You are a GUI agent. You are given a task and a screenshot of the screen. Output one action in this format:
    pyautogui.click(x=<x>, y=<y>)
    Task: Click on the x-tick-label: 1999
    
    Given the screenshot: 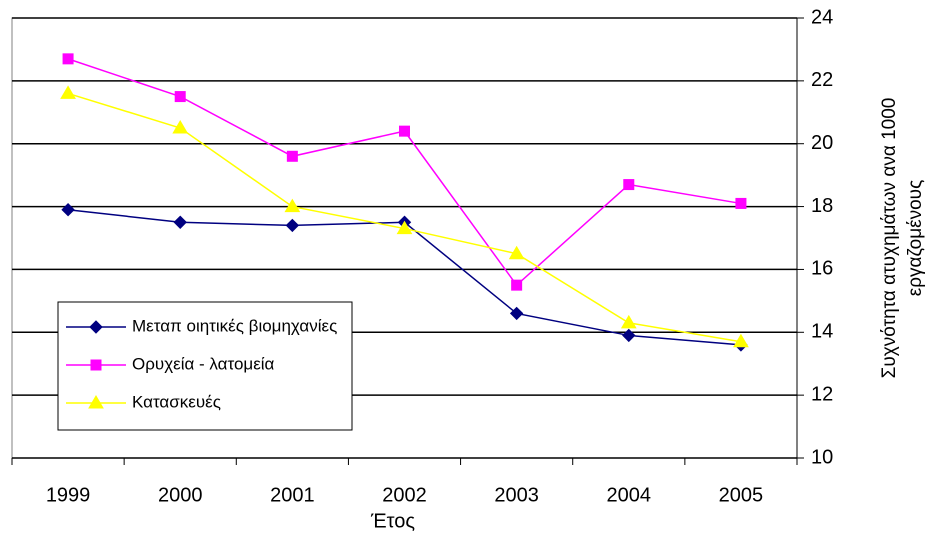 What is the action you would take?
    pyautogui.click(x=68, y=495)
    